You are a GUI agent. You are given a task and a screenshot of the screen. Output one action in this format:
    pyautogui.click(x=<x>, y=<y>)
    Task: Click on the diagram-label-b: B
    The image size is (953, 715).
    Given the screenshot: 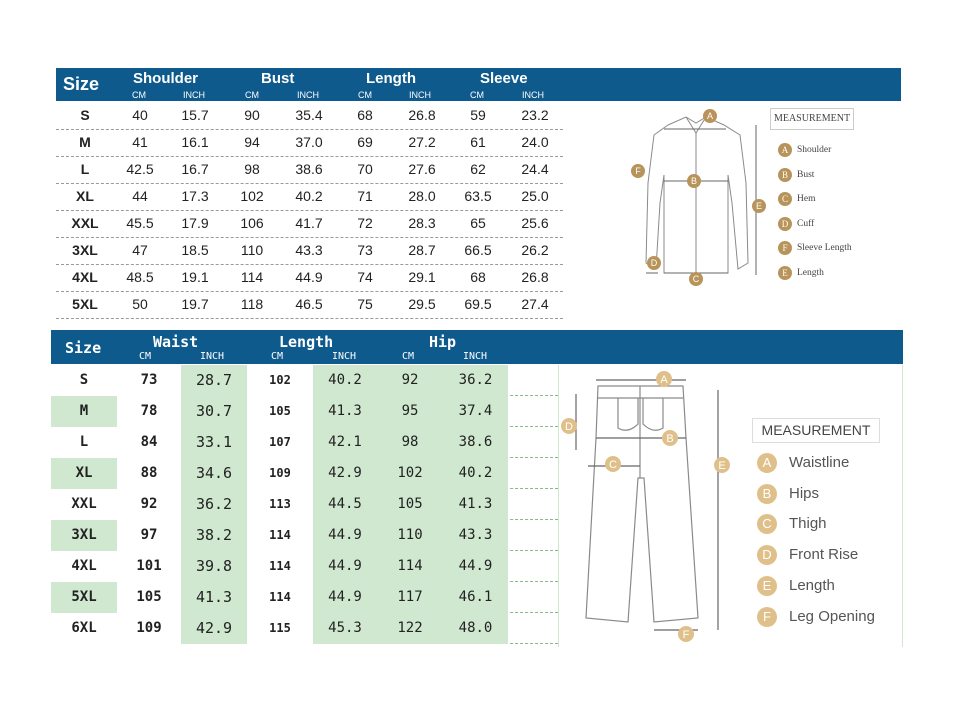 What is the action you would take?
    pyautogui.click(x=694, y=181)
    